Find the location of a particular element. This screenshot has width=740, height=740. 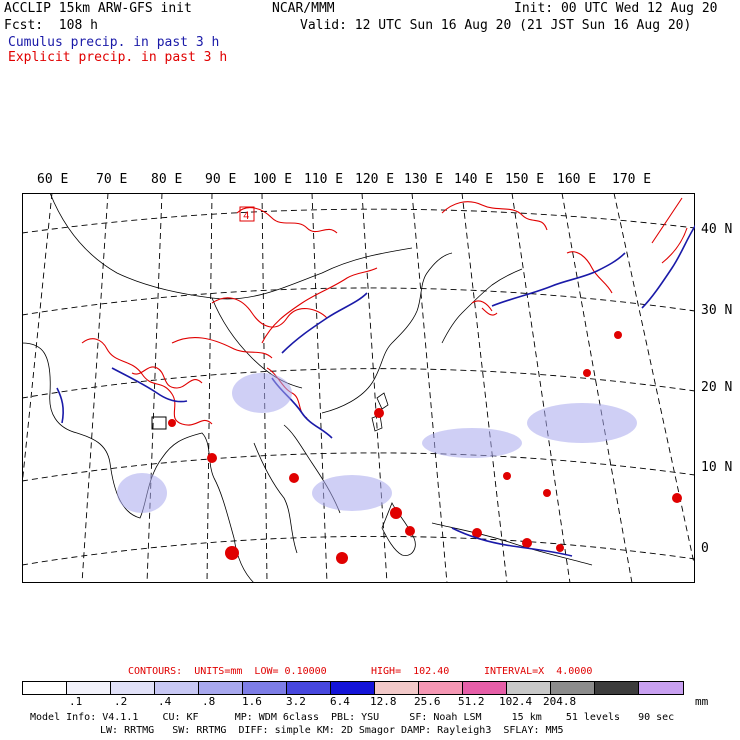

lon-label-160e: 160 E is located at coordinates (577, 179).